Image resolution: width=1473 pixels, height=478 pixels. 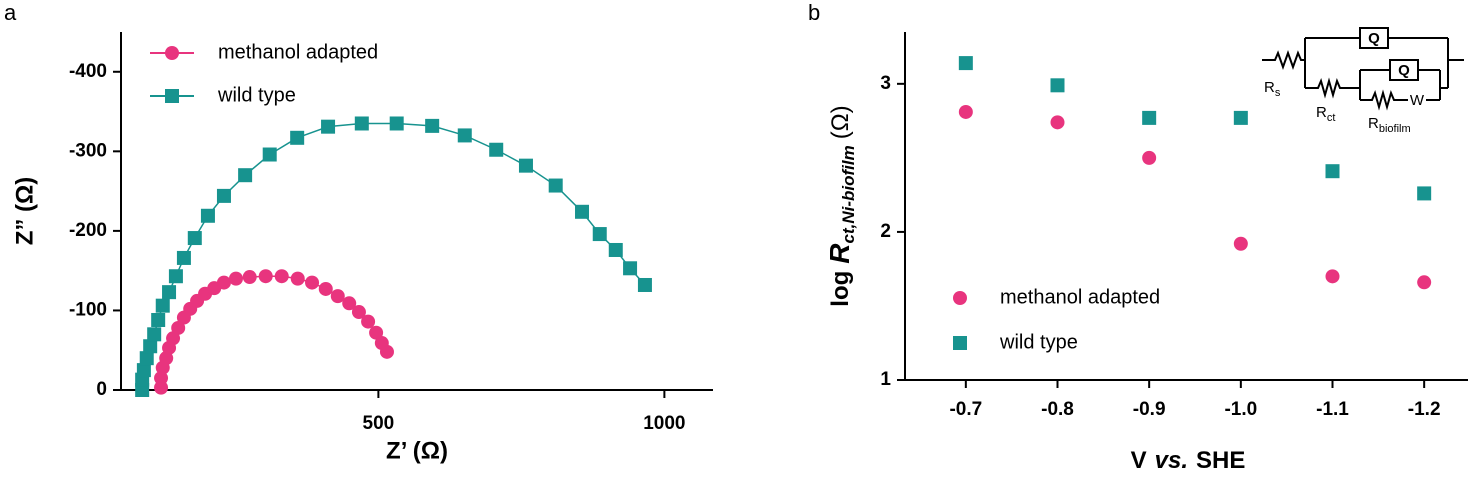 What do you see at coordinates (885, 379) in the screenshot?
I see `y-tick-label: 1` at bounding box center [885, 379].